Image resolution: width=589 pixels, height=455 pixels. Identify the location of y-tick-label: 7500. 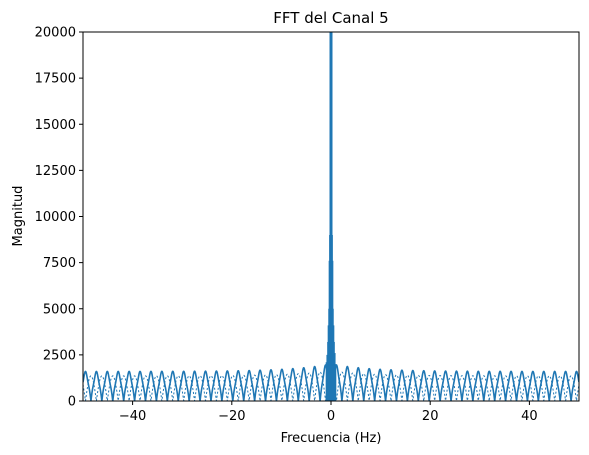
(59, 263).